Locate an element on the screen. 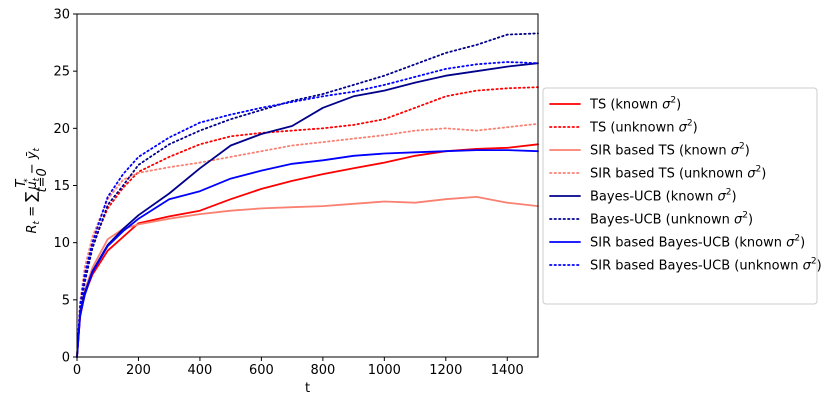  x-tick-label: 400 is located at coordinates (200, 370).